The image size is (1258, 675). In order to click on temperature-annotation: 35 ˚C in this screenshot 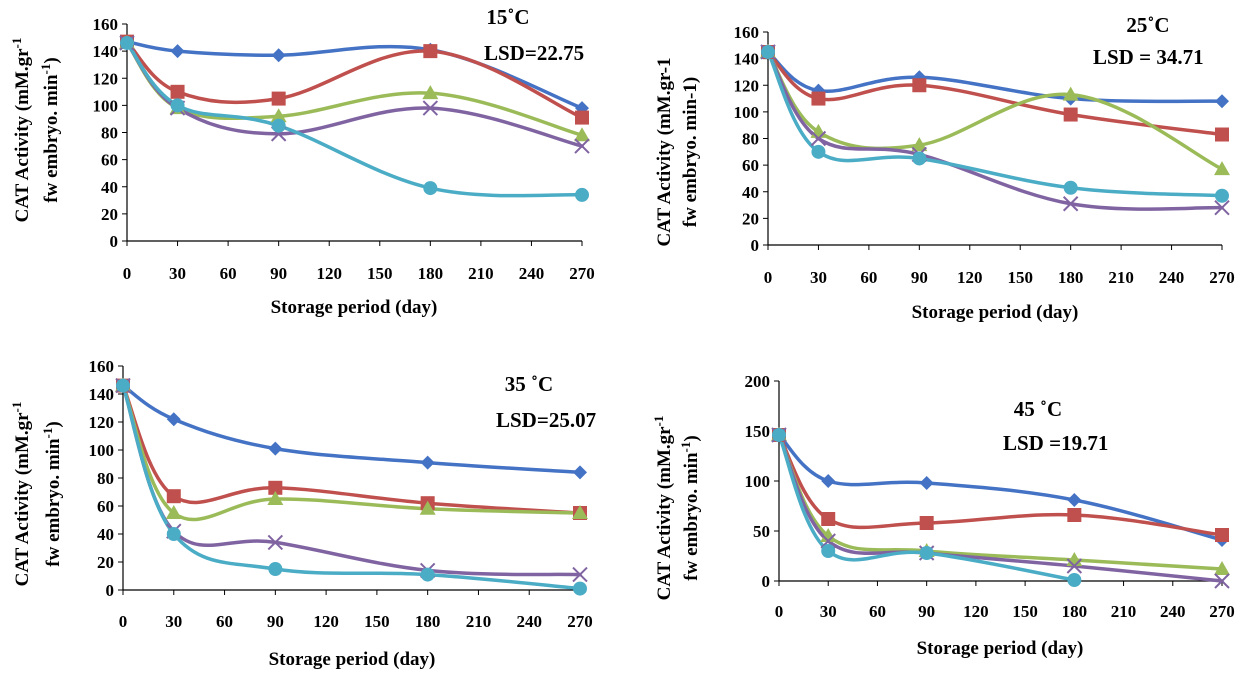, I will do `click(529, 384)`.